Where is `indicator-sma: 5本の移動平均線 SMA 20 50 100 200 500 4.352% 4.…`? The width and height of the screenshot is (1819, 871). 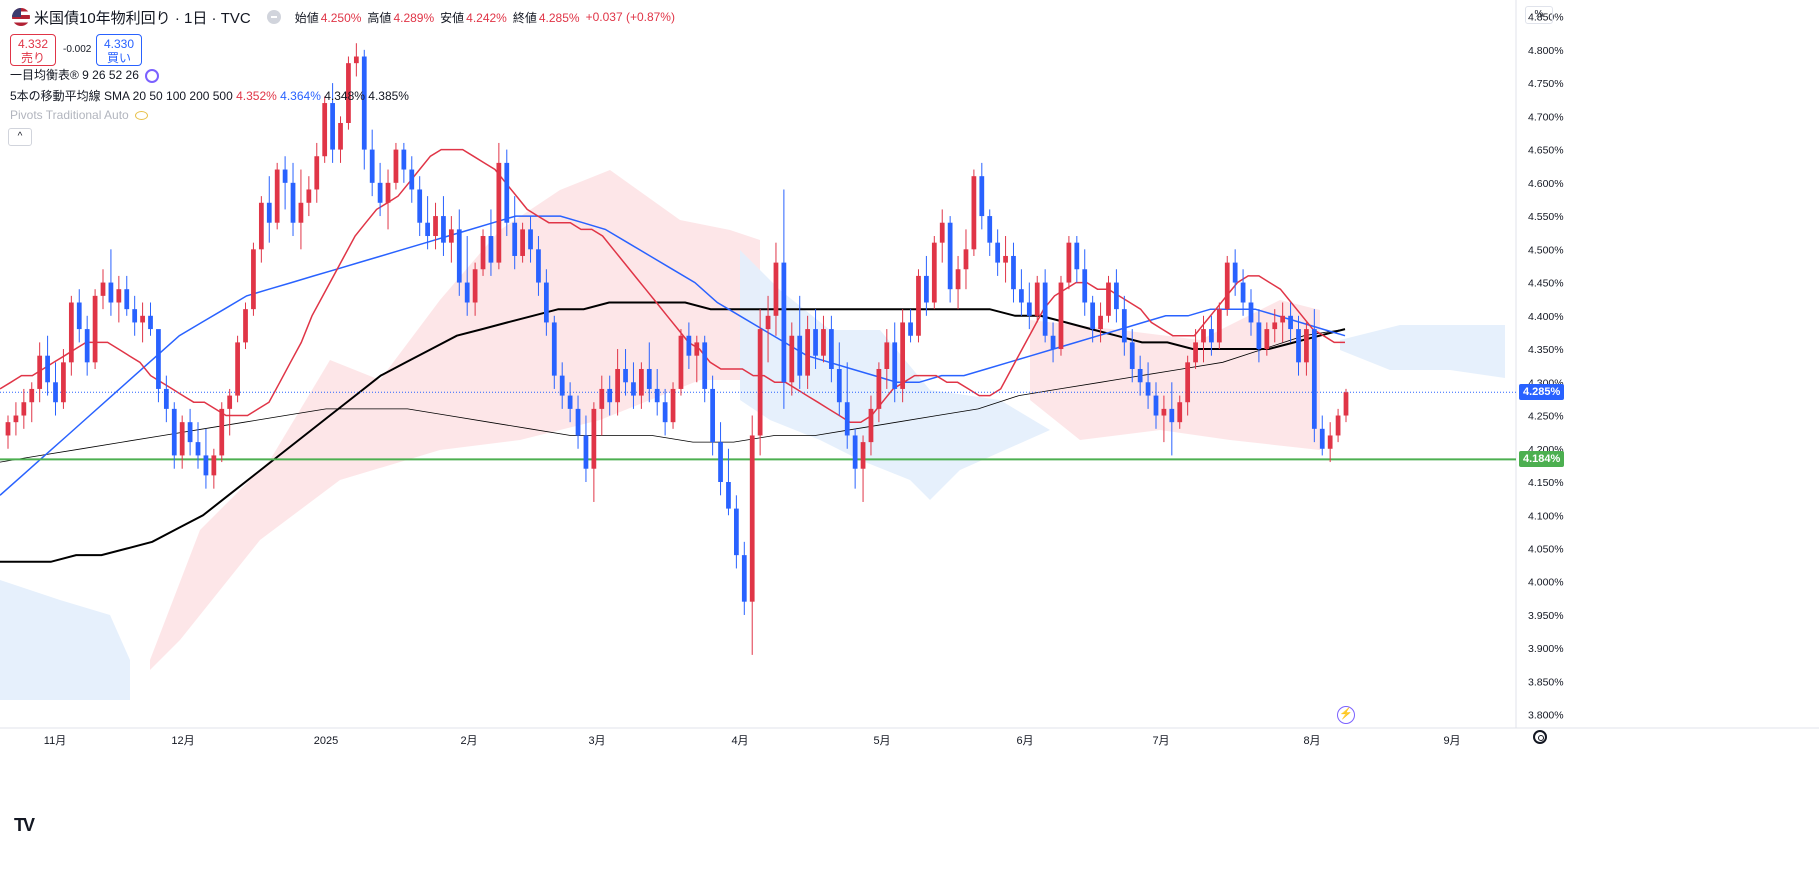
indicator-sma: 5本の移動平均線 SMA 20 50 100 200 500 4.352% 4.… is located at coordinates (209, 95).